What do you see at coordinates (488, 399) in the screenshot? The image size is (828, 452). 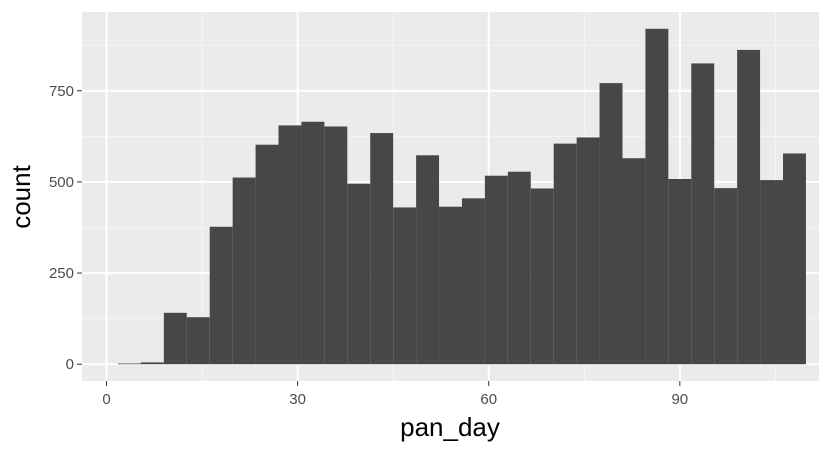 I see `x-tick-label: 60` at bounding box center [488, 399].